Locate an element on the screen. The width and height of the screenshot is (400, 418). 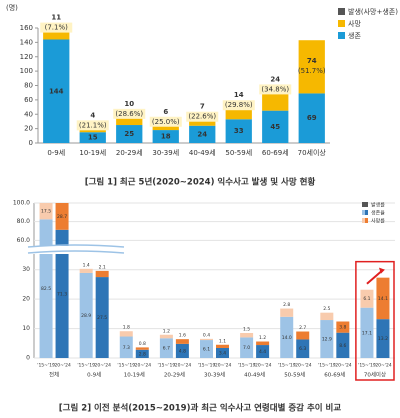
value-label: 4.8 is located at coordinates (182, 351).